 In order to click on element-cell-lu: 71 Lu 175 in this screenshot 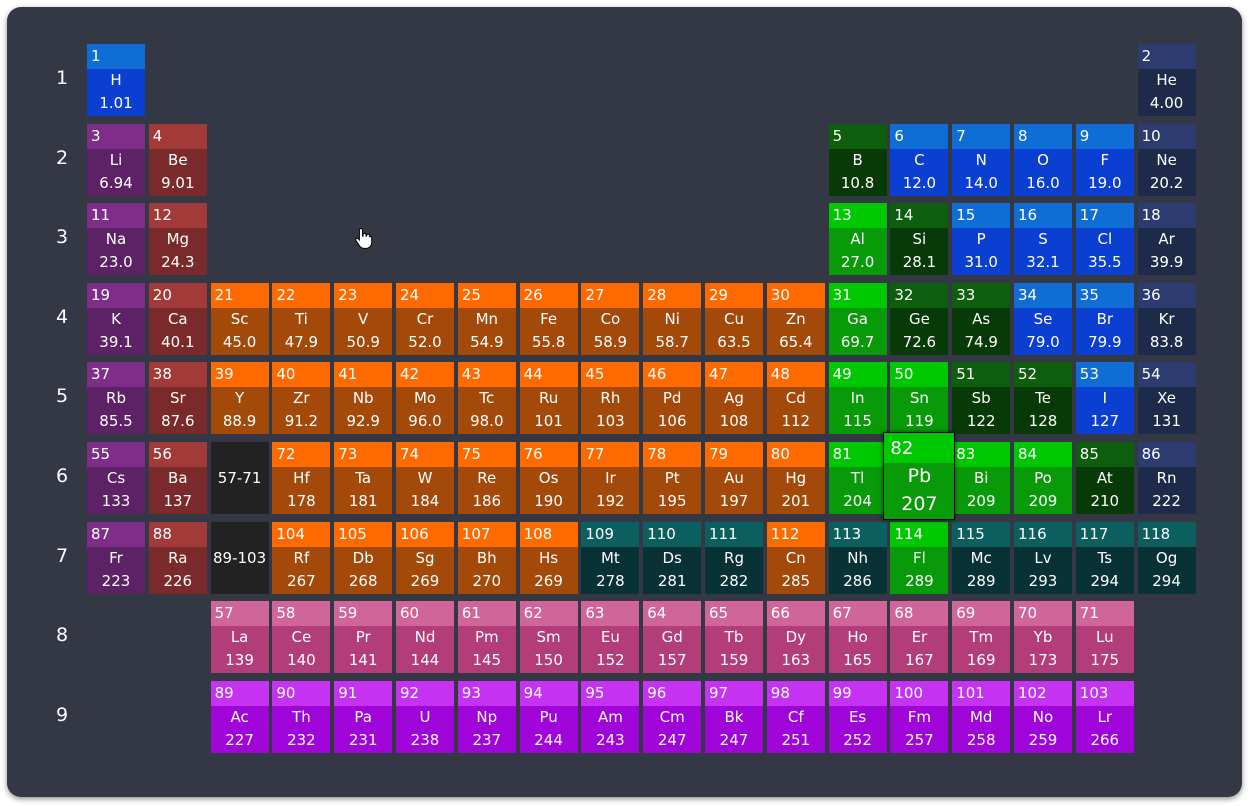, I will do `click(1104, 637)`.